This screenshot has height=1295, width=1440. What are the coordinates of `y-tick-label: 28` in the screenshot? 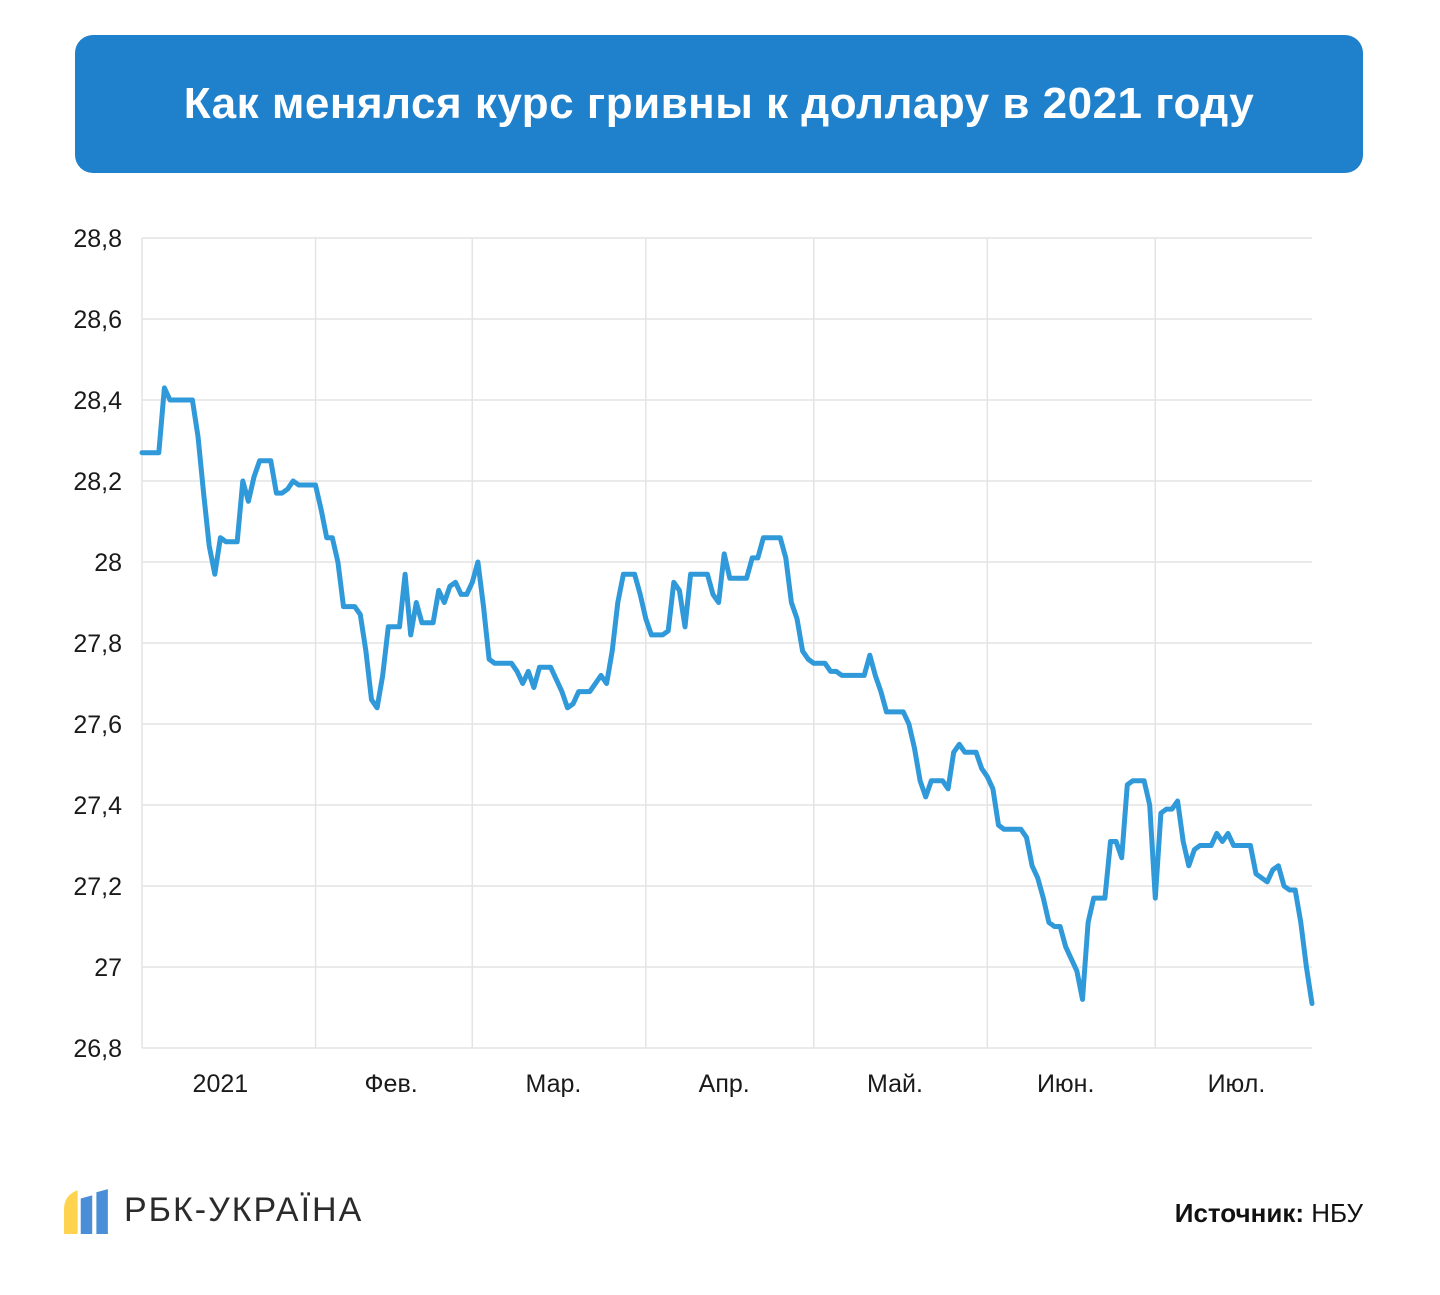 It's located at (108, 563).